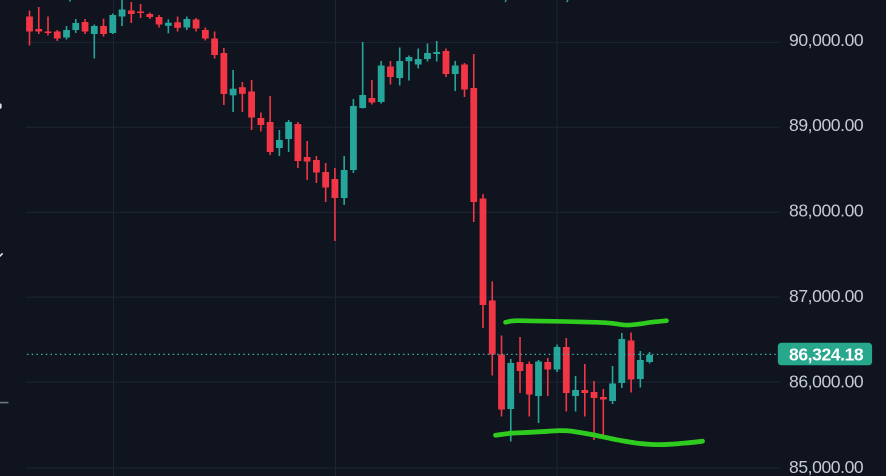  I want to click on svg-text: 88,000.00, so click(826, 211).